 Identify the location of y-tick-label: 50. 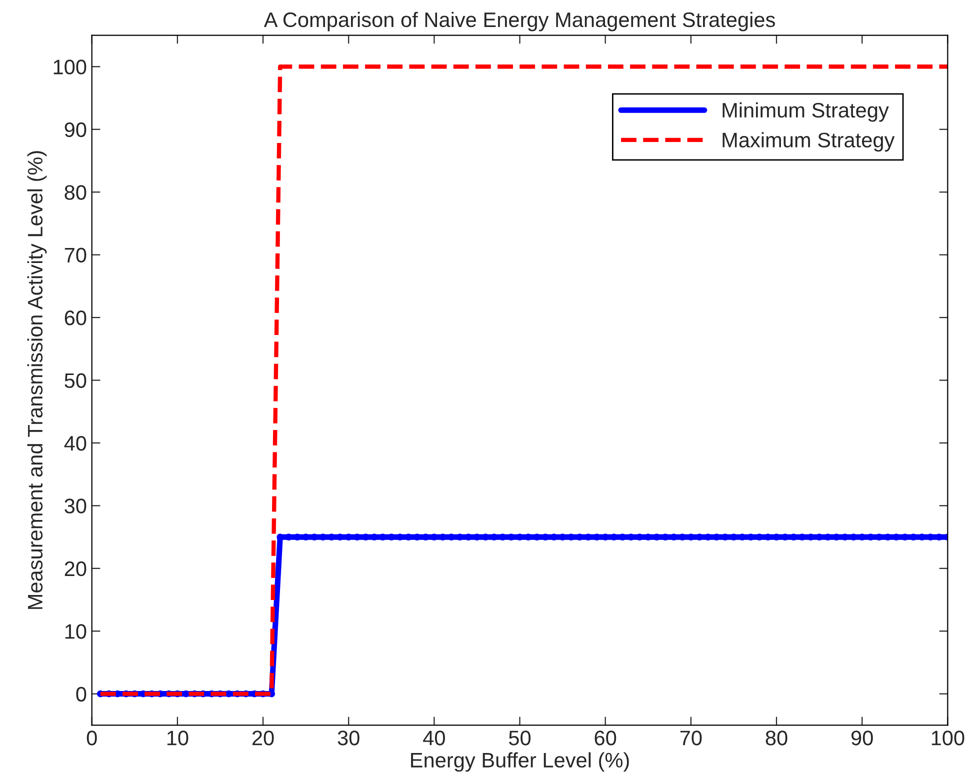
(75, 380).